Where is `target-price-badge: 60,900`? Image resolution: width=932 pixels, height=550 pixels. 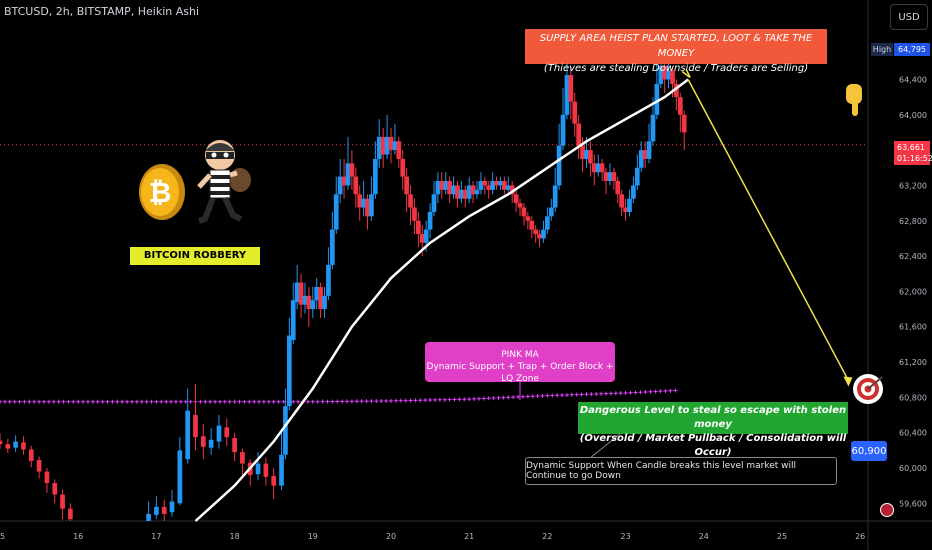 target-price-badge: 60,900 is located at coordinates (869, 451).